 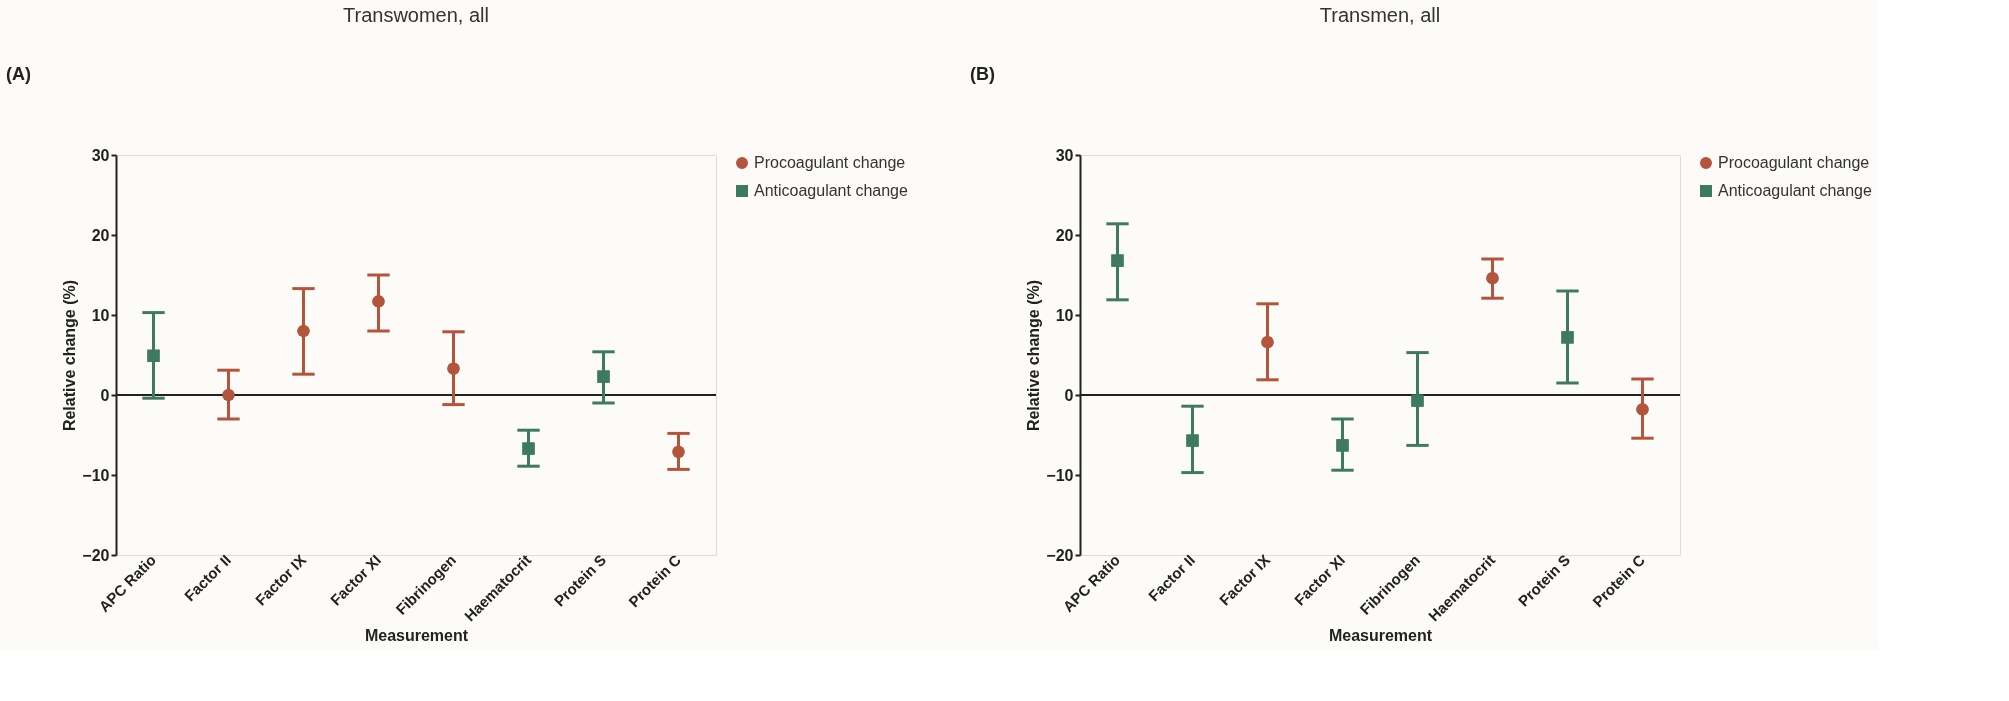 I want to click on chart-title: Transmen, all, so click(x=1380, y=15).